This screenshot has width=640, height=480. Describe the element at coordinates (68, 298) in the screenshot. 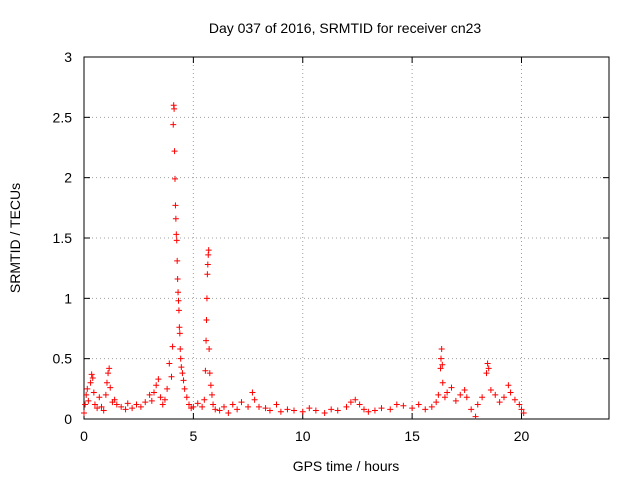

I see `y-tick-label: 1` at that location.